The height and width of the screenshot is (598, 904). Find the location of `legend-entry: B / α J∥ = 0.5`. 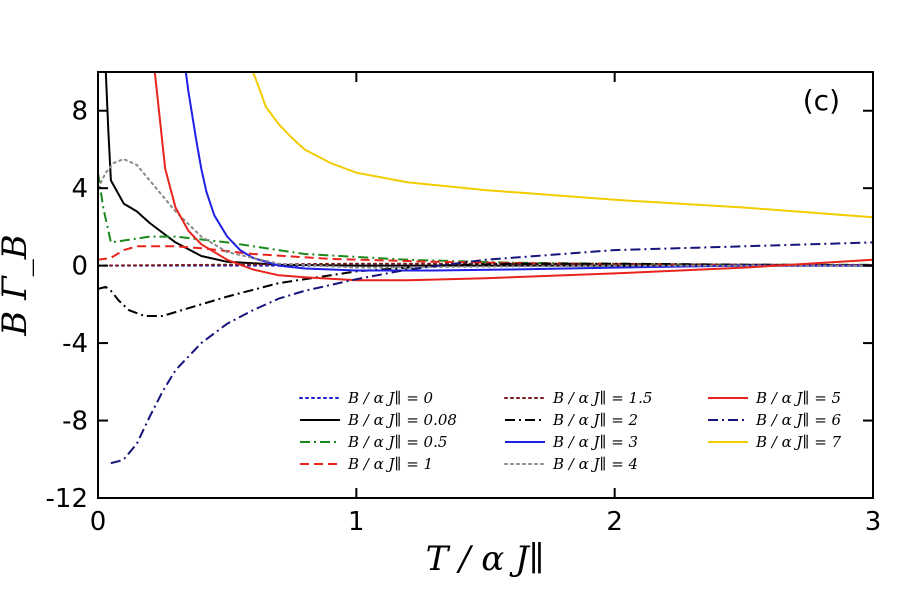

legend-entry: B / α J∥ = 0.5 is located at coordinates (373, 442).